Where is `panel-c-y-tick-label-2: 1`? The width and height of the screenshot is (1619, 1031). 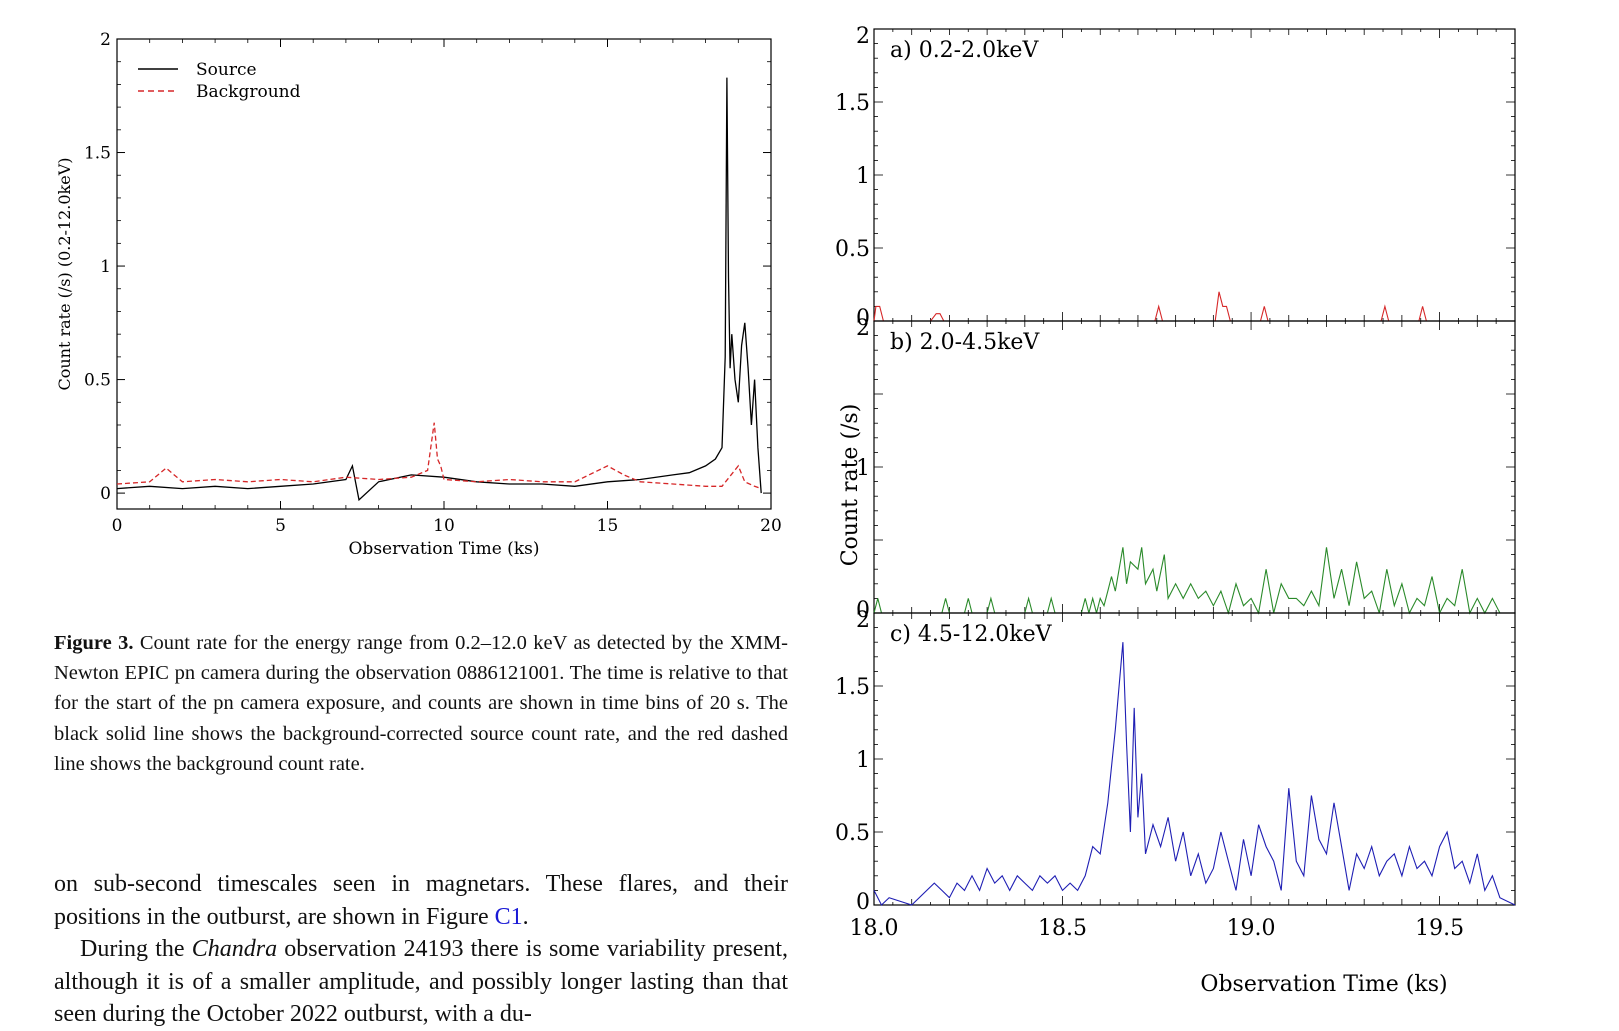
panel-c-y-tick-label-2: 1 is located at coordinates (863, 760).